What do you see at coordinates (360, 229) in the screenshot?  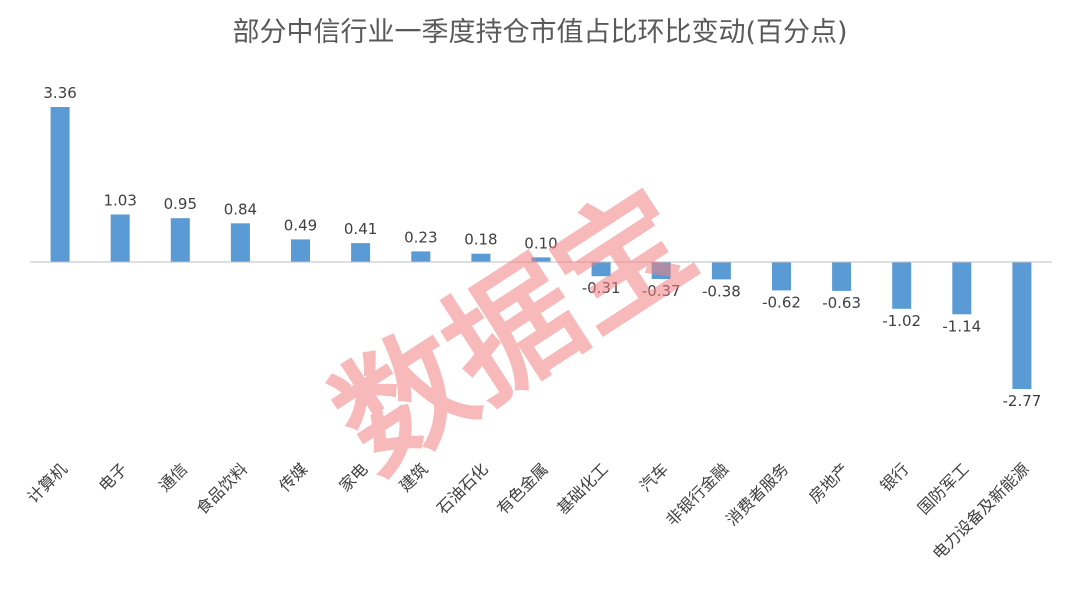 I see `value-label-5: 0.41` at bounding box center [360, 229].